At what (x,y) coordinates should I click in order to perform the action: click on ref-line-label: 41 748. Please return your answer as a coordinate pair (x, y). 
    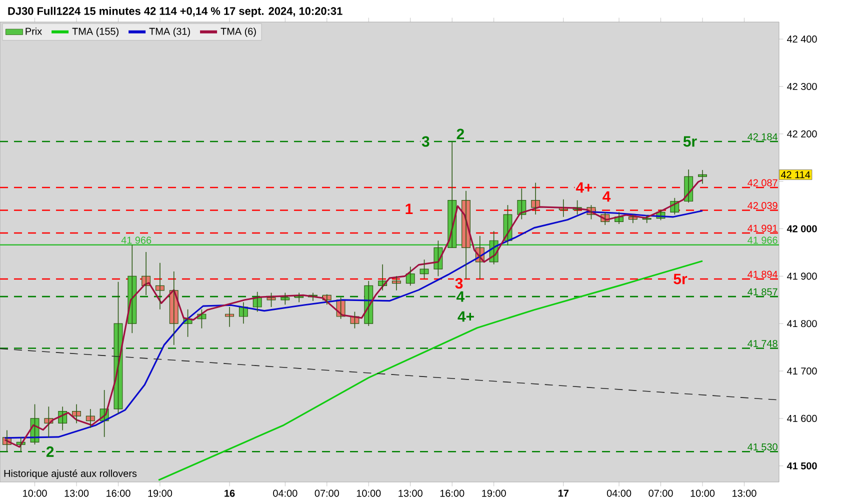
    Looking at the image, I should click on (763, 344).